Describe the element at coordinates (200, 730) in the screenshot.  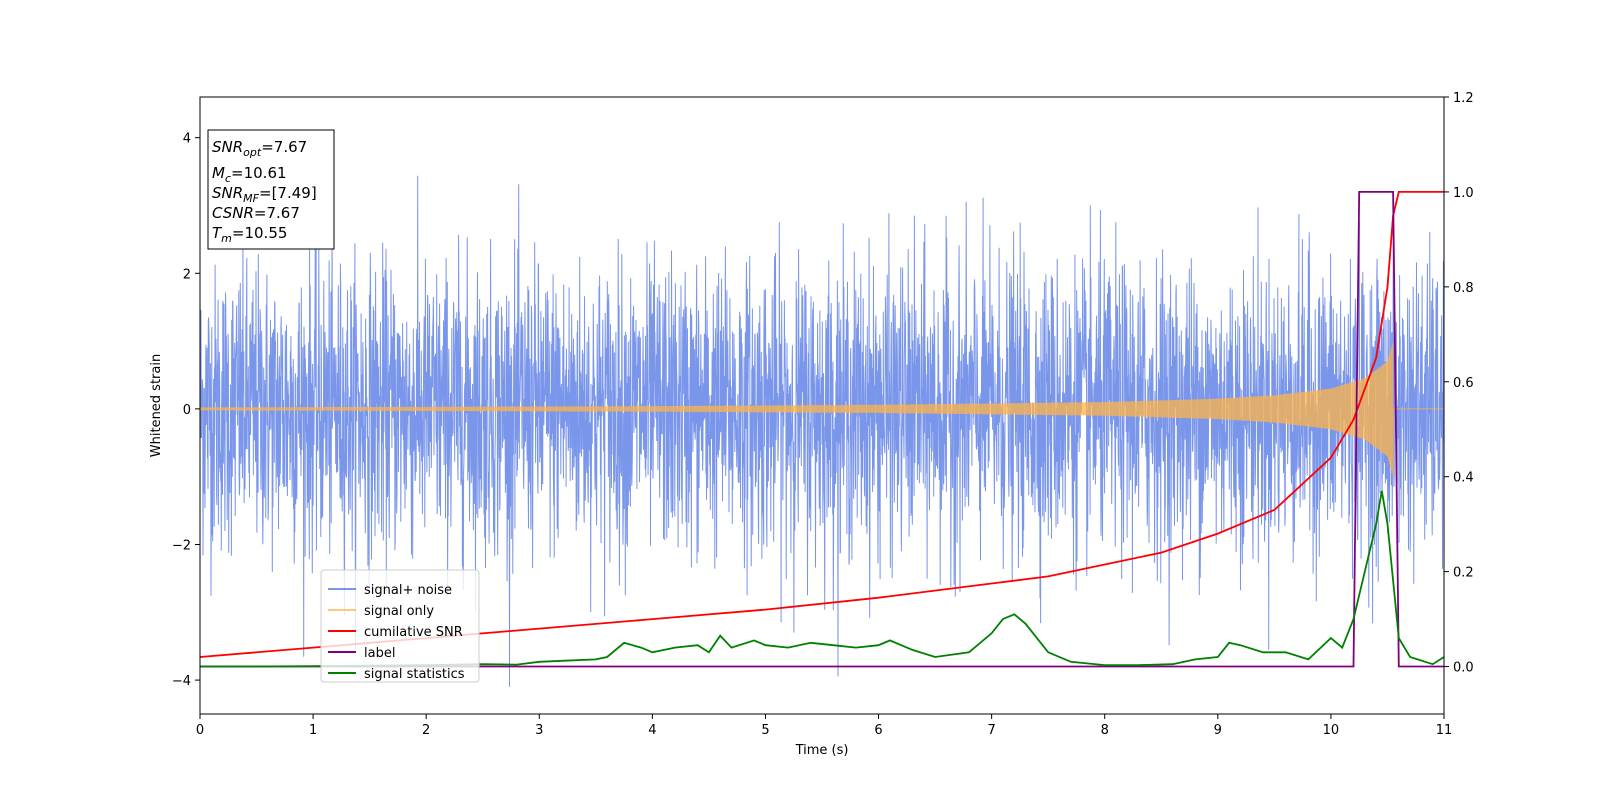
I see `x-tick-label: 0` at that location.